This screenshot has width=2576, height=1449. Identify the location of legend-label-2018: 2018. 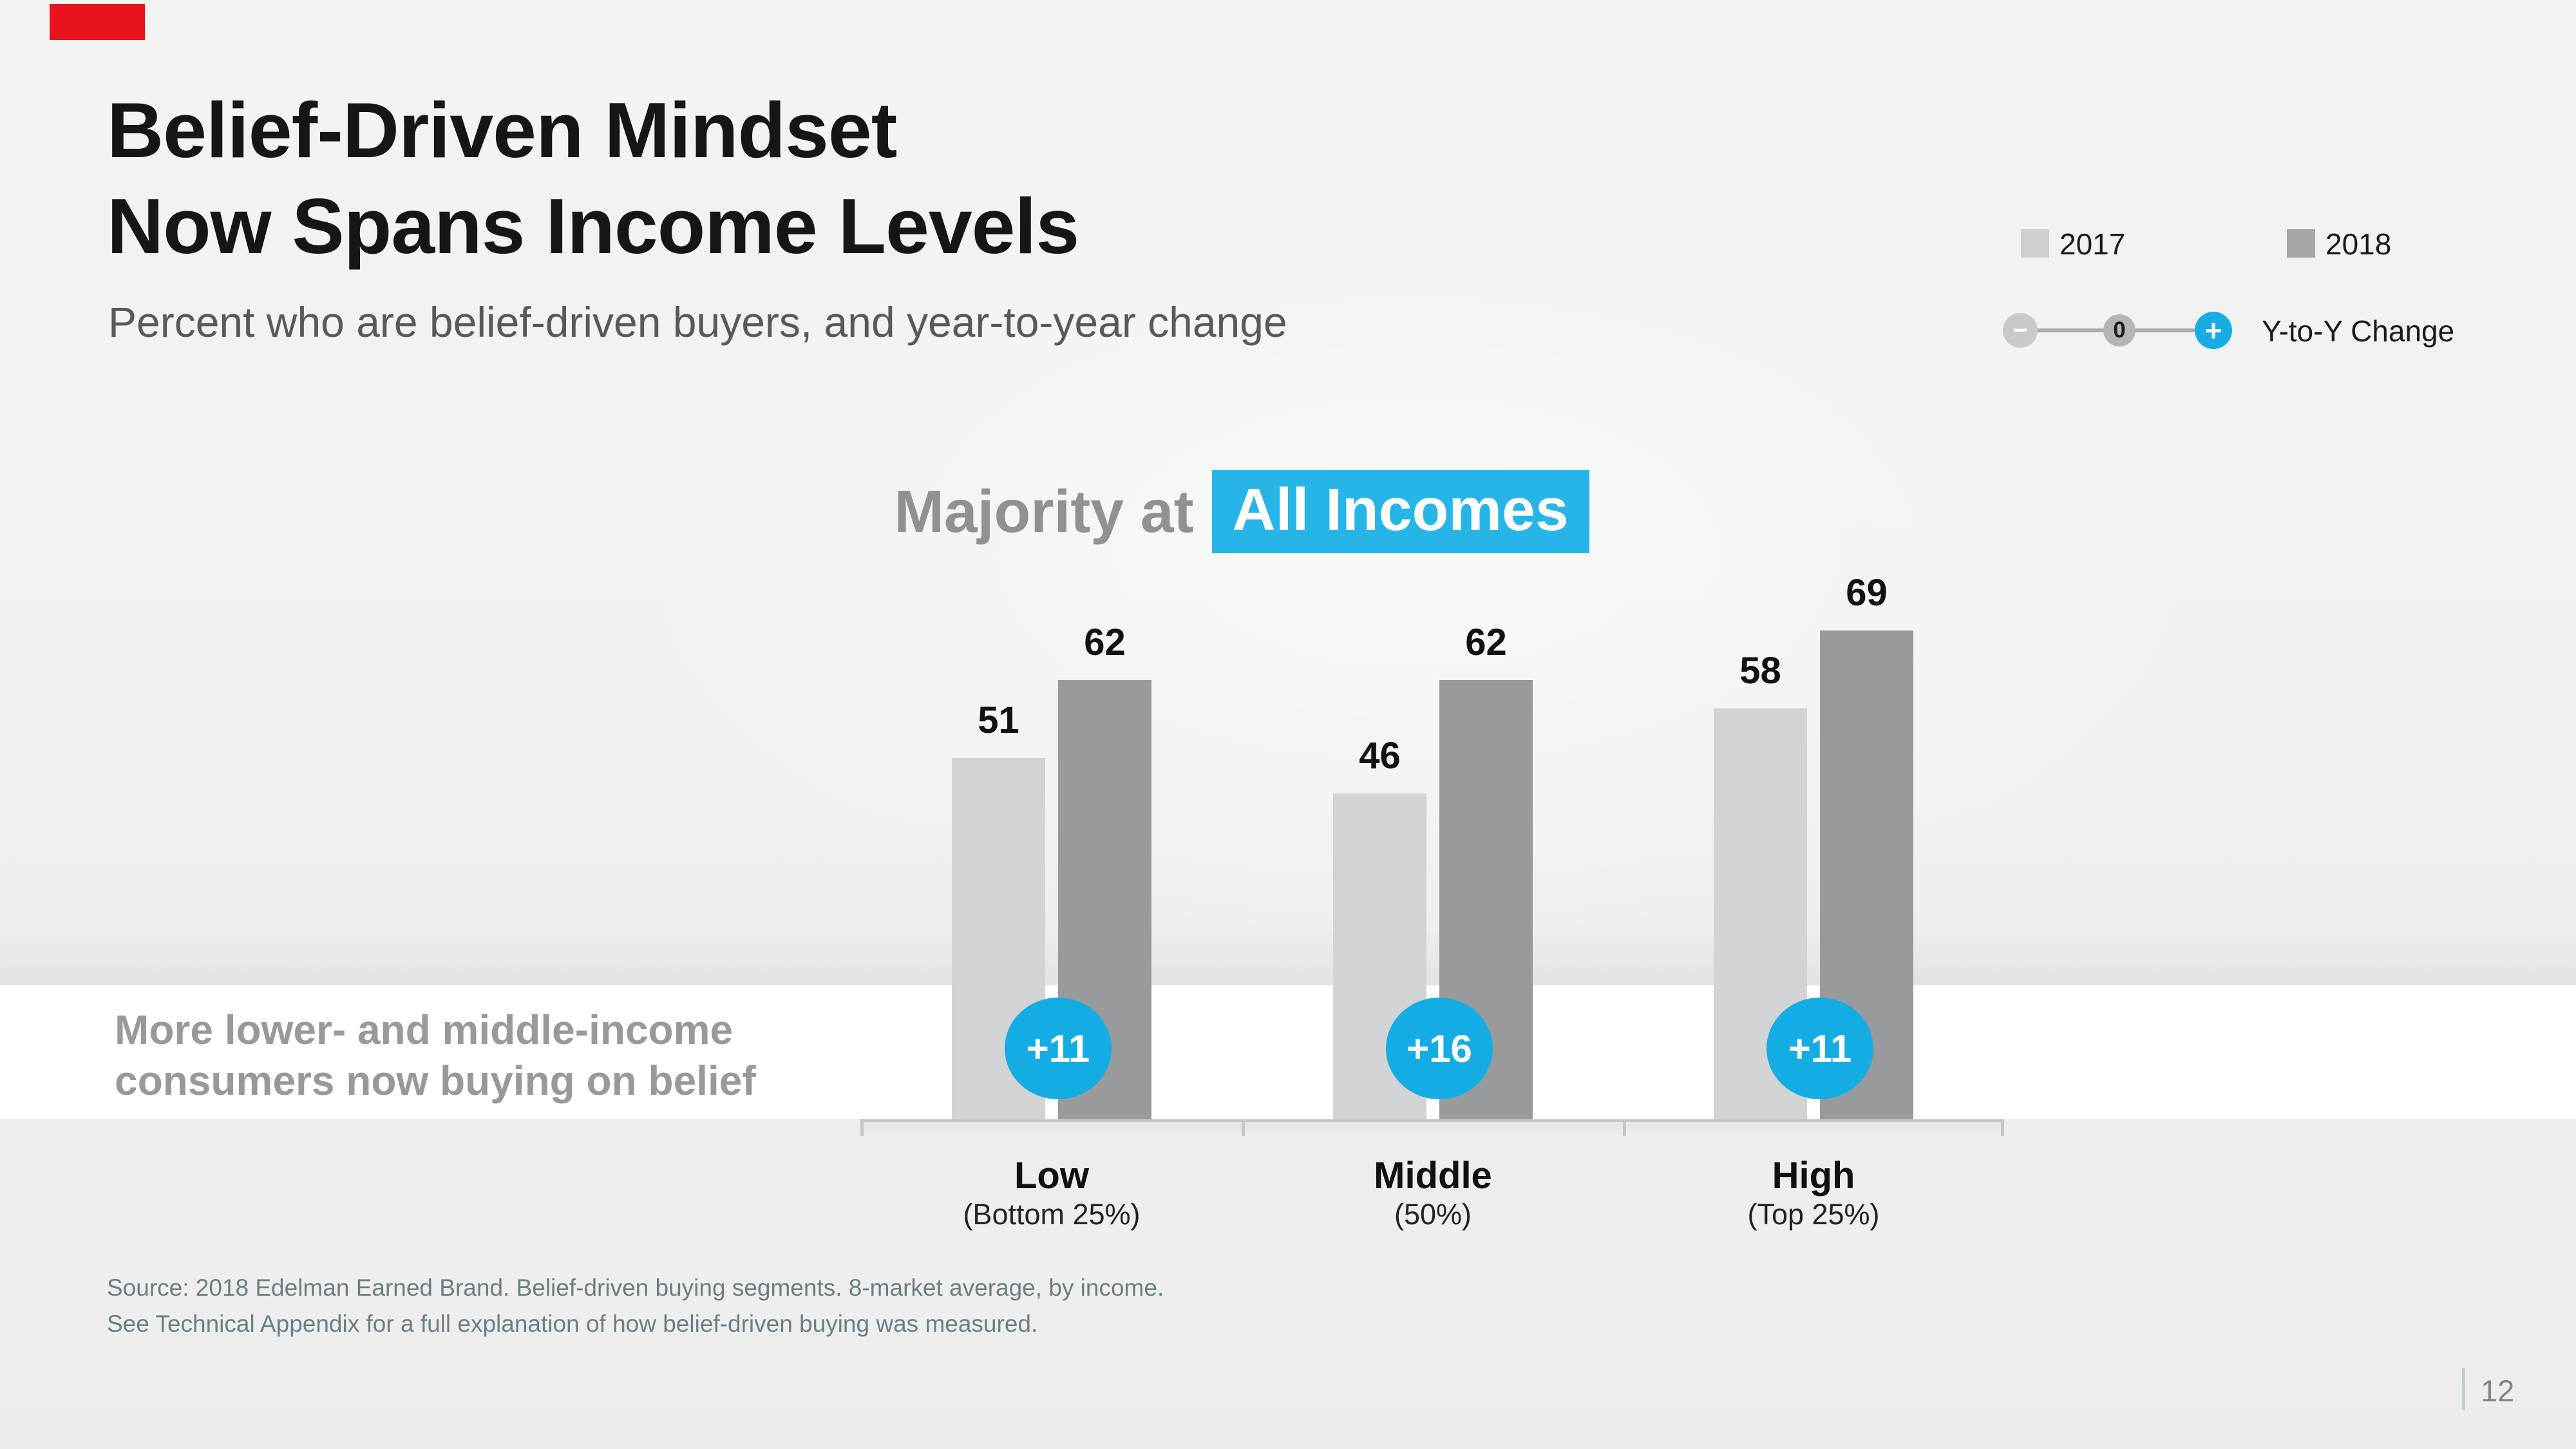
(2359, 244).